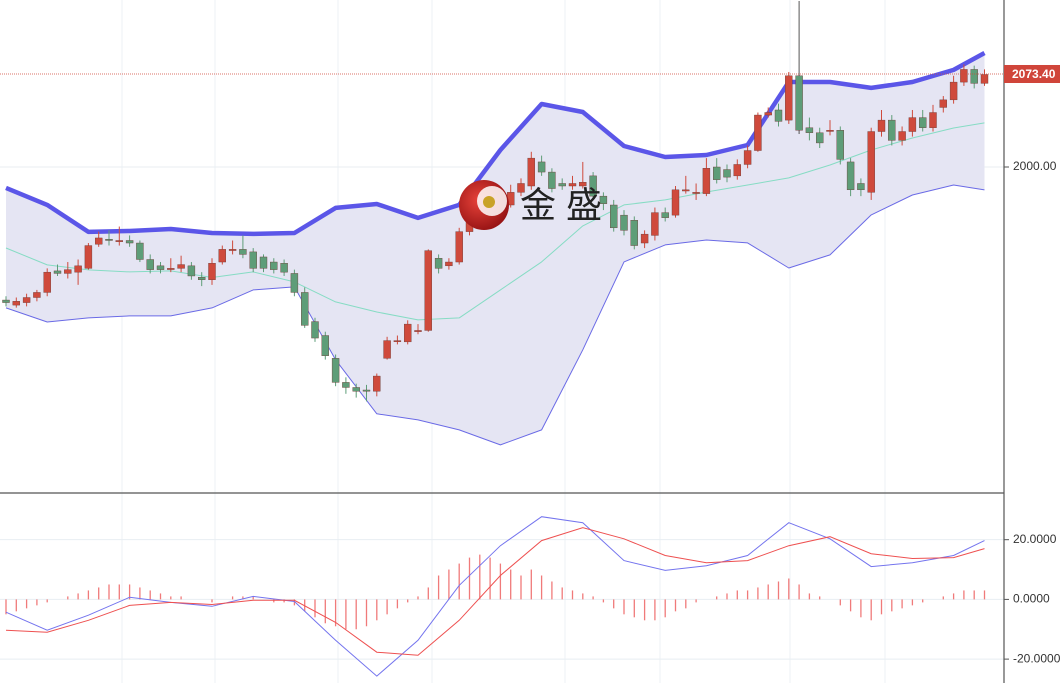  I want to click on y-tick-label: 20.0000, so click(1035, 539).